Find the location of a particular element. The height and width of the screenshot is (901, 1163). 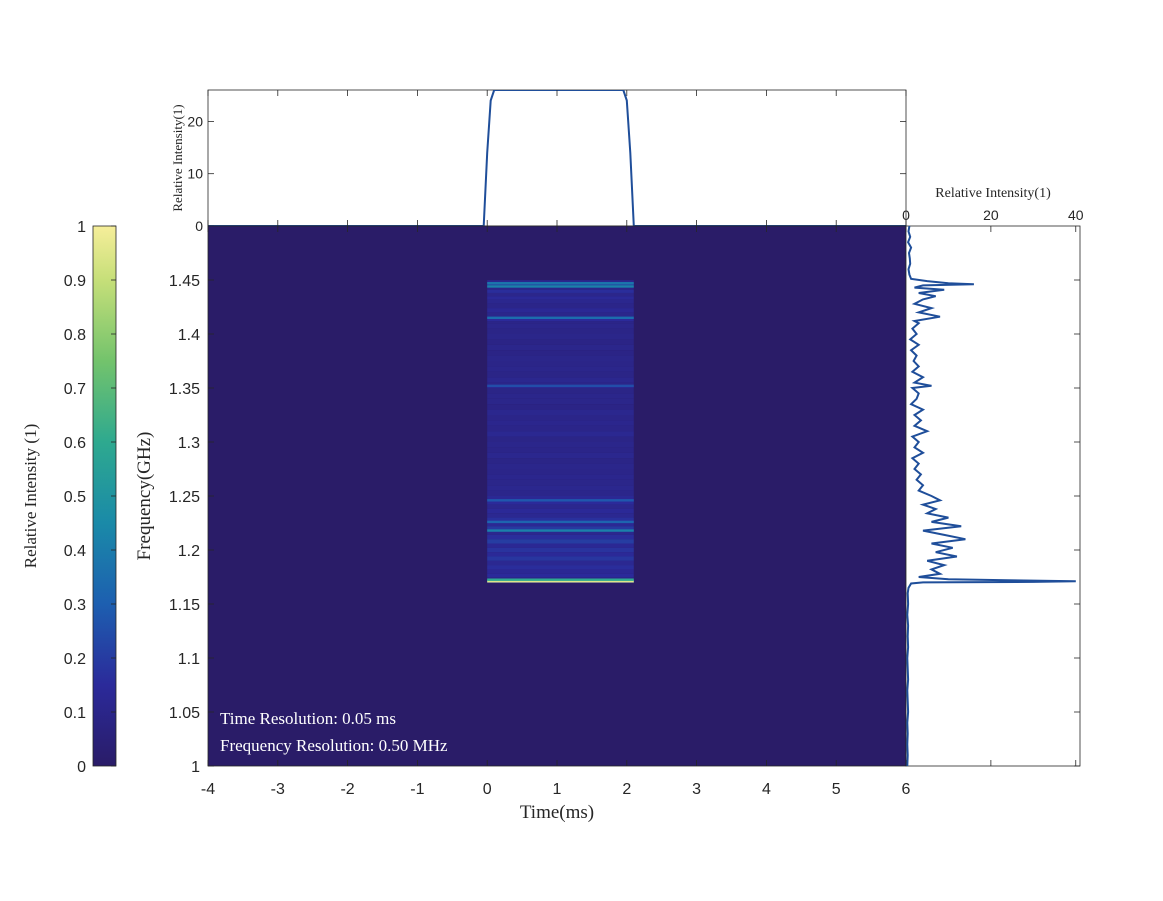

heatmap-xtick-label: -4 is located at coordinates (208, 789).